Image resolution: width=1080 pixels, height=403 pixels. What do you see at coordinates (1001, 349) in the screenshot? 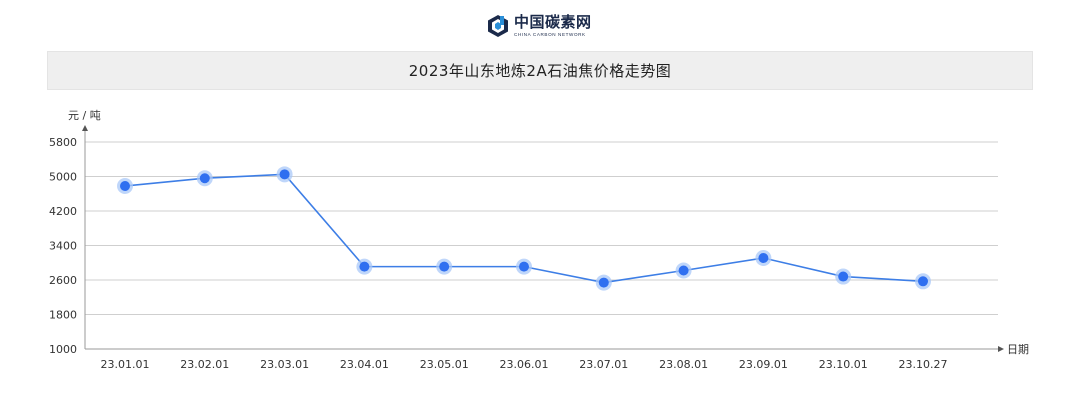
I see `x-axis-arrow-icon` at bounding box center [1001, 349].